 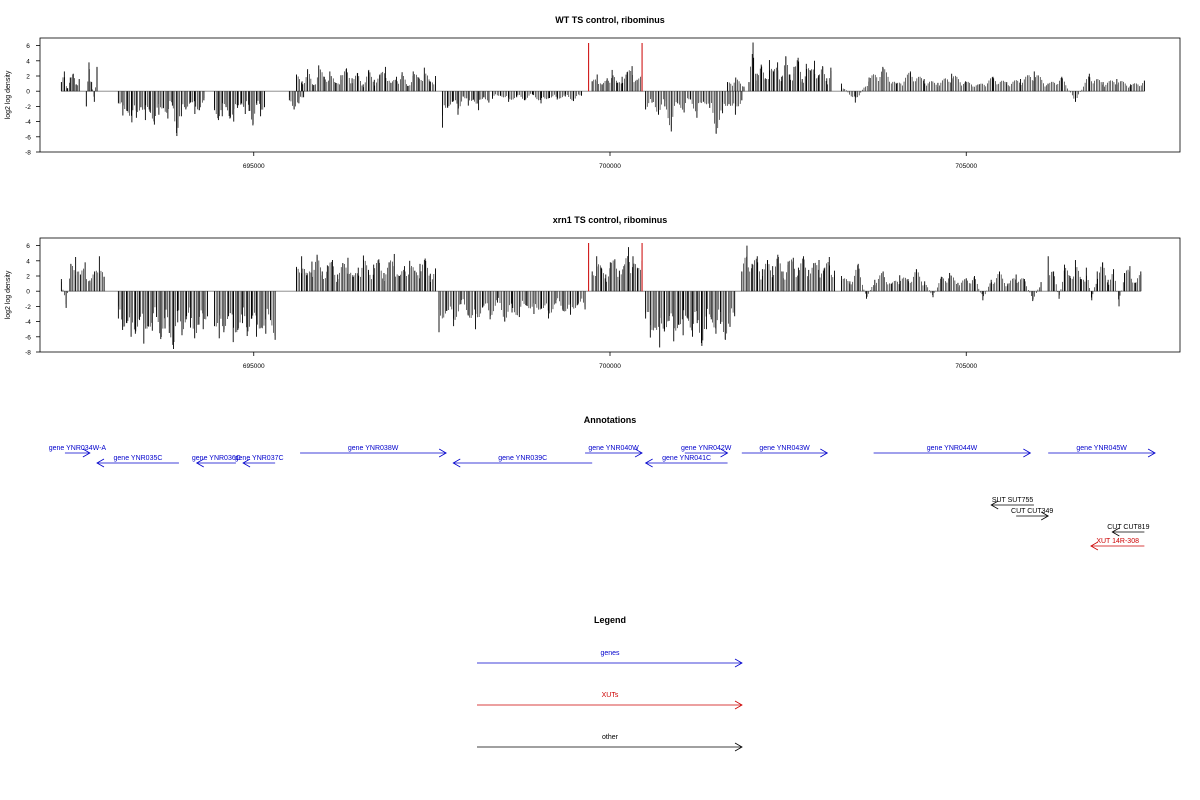 I want to click on annotation-feature: gene YNR035C, so click(x=137, y=461).